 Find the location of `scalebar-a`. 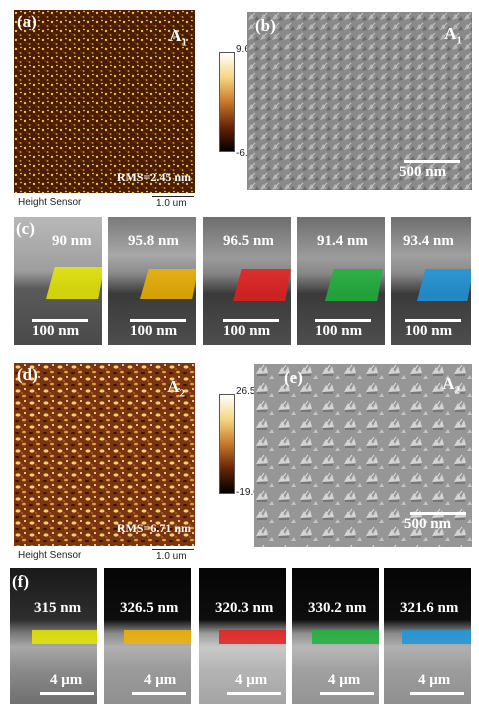

scalebar-a is located at coordinates (173, 196).